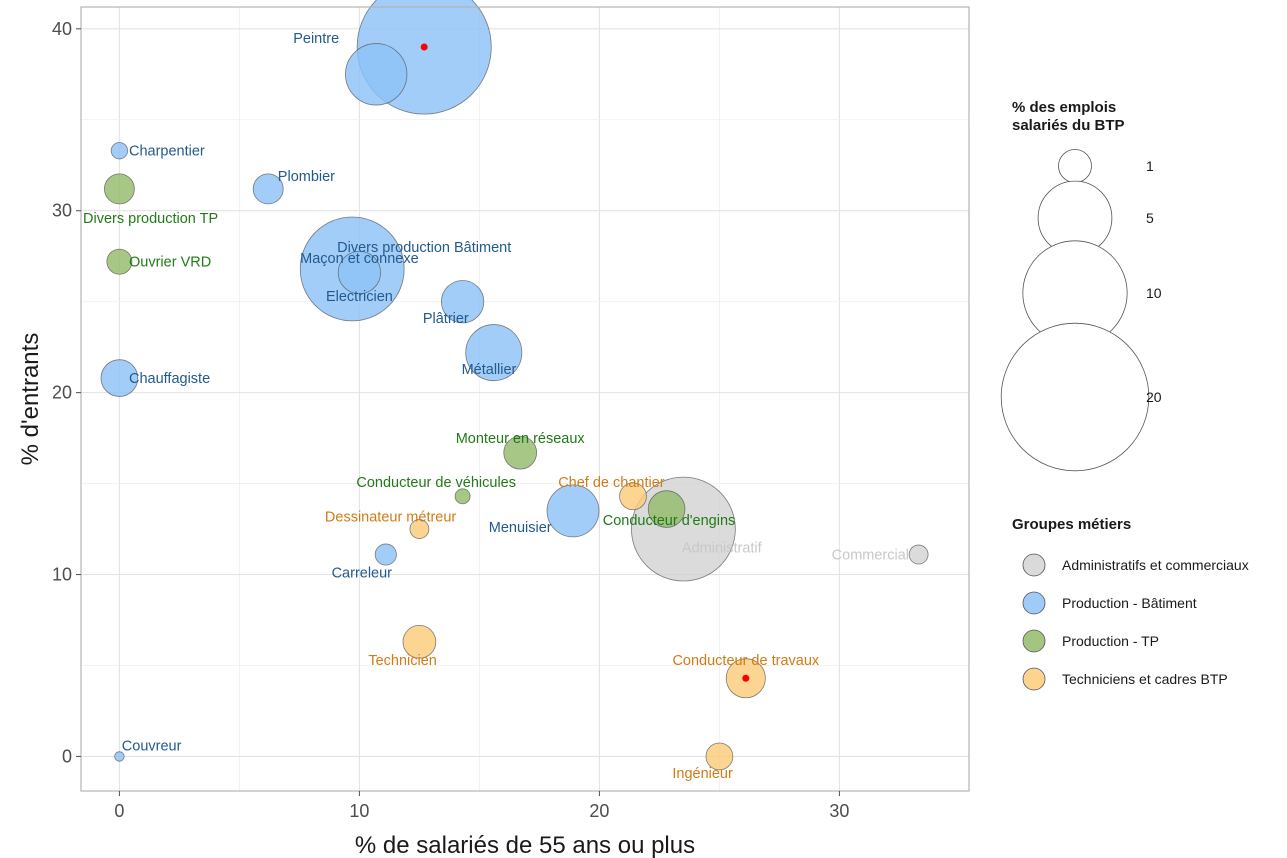 This screenshot has height=858, width=1287. Describe the element at coordinates (1068, 125) in the screenshot. I see `size-legend-title: salariés du BTP` at that location.